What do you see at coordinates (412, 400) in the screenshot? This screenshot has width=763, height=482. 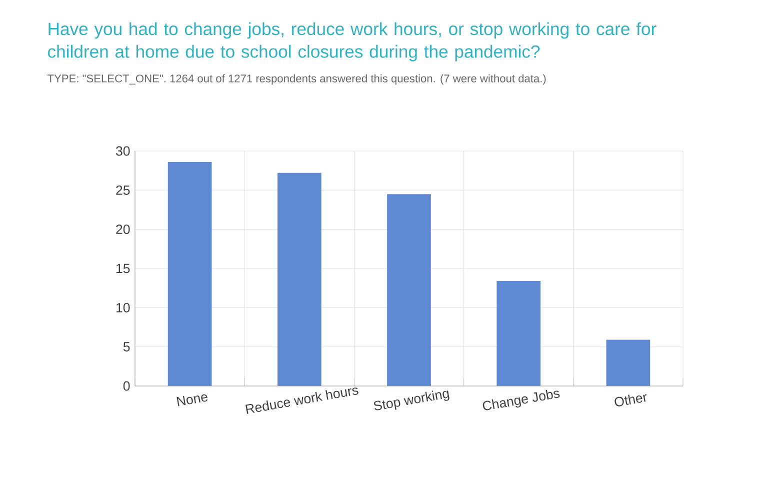 I see `x-tick-label: Stop working` at bounding box center [412, 400].